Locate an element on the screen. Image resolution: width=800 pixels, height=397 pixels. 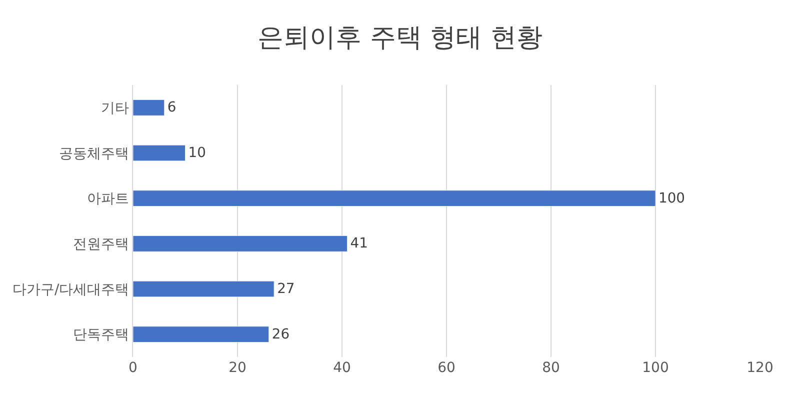
y-tick-label: 전원주택 is located at coordinates (101, 244).